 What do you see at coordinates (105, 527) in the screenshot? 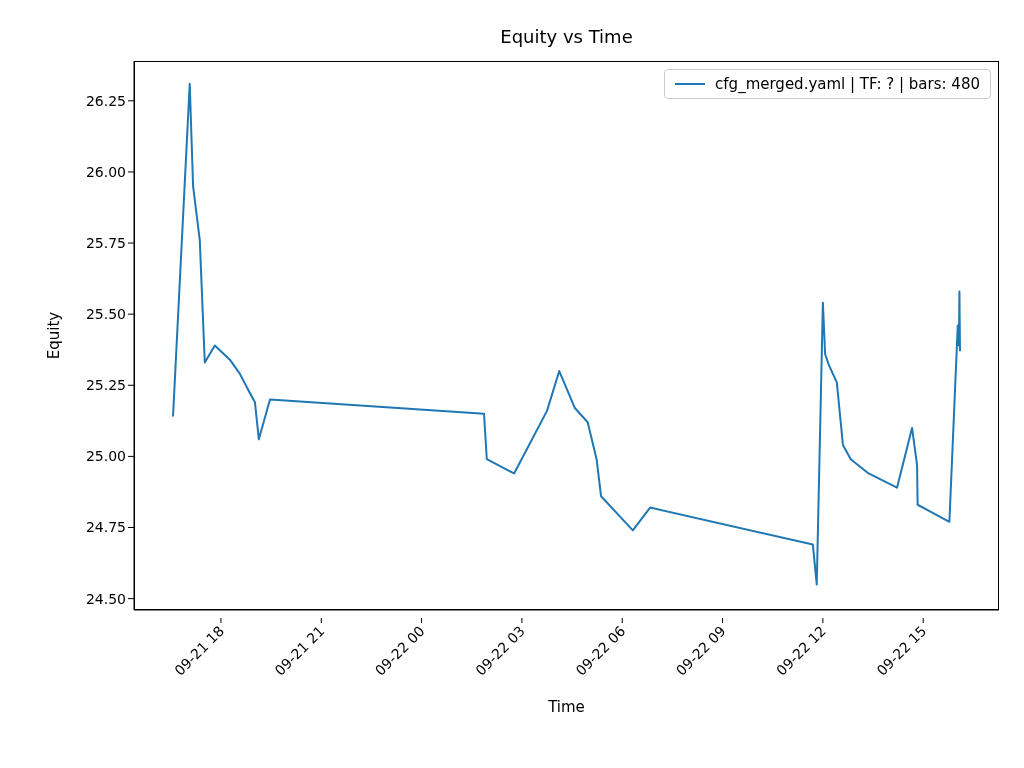
I see `y-tick-label: 24.75` at bounding box center [105, 527].